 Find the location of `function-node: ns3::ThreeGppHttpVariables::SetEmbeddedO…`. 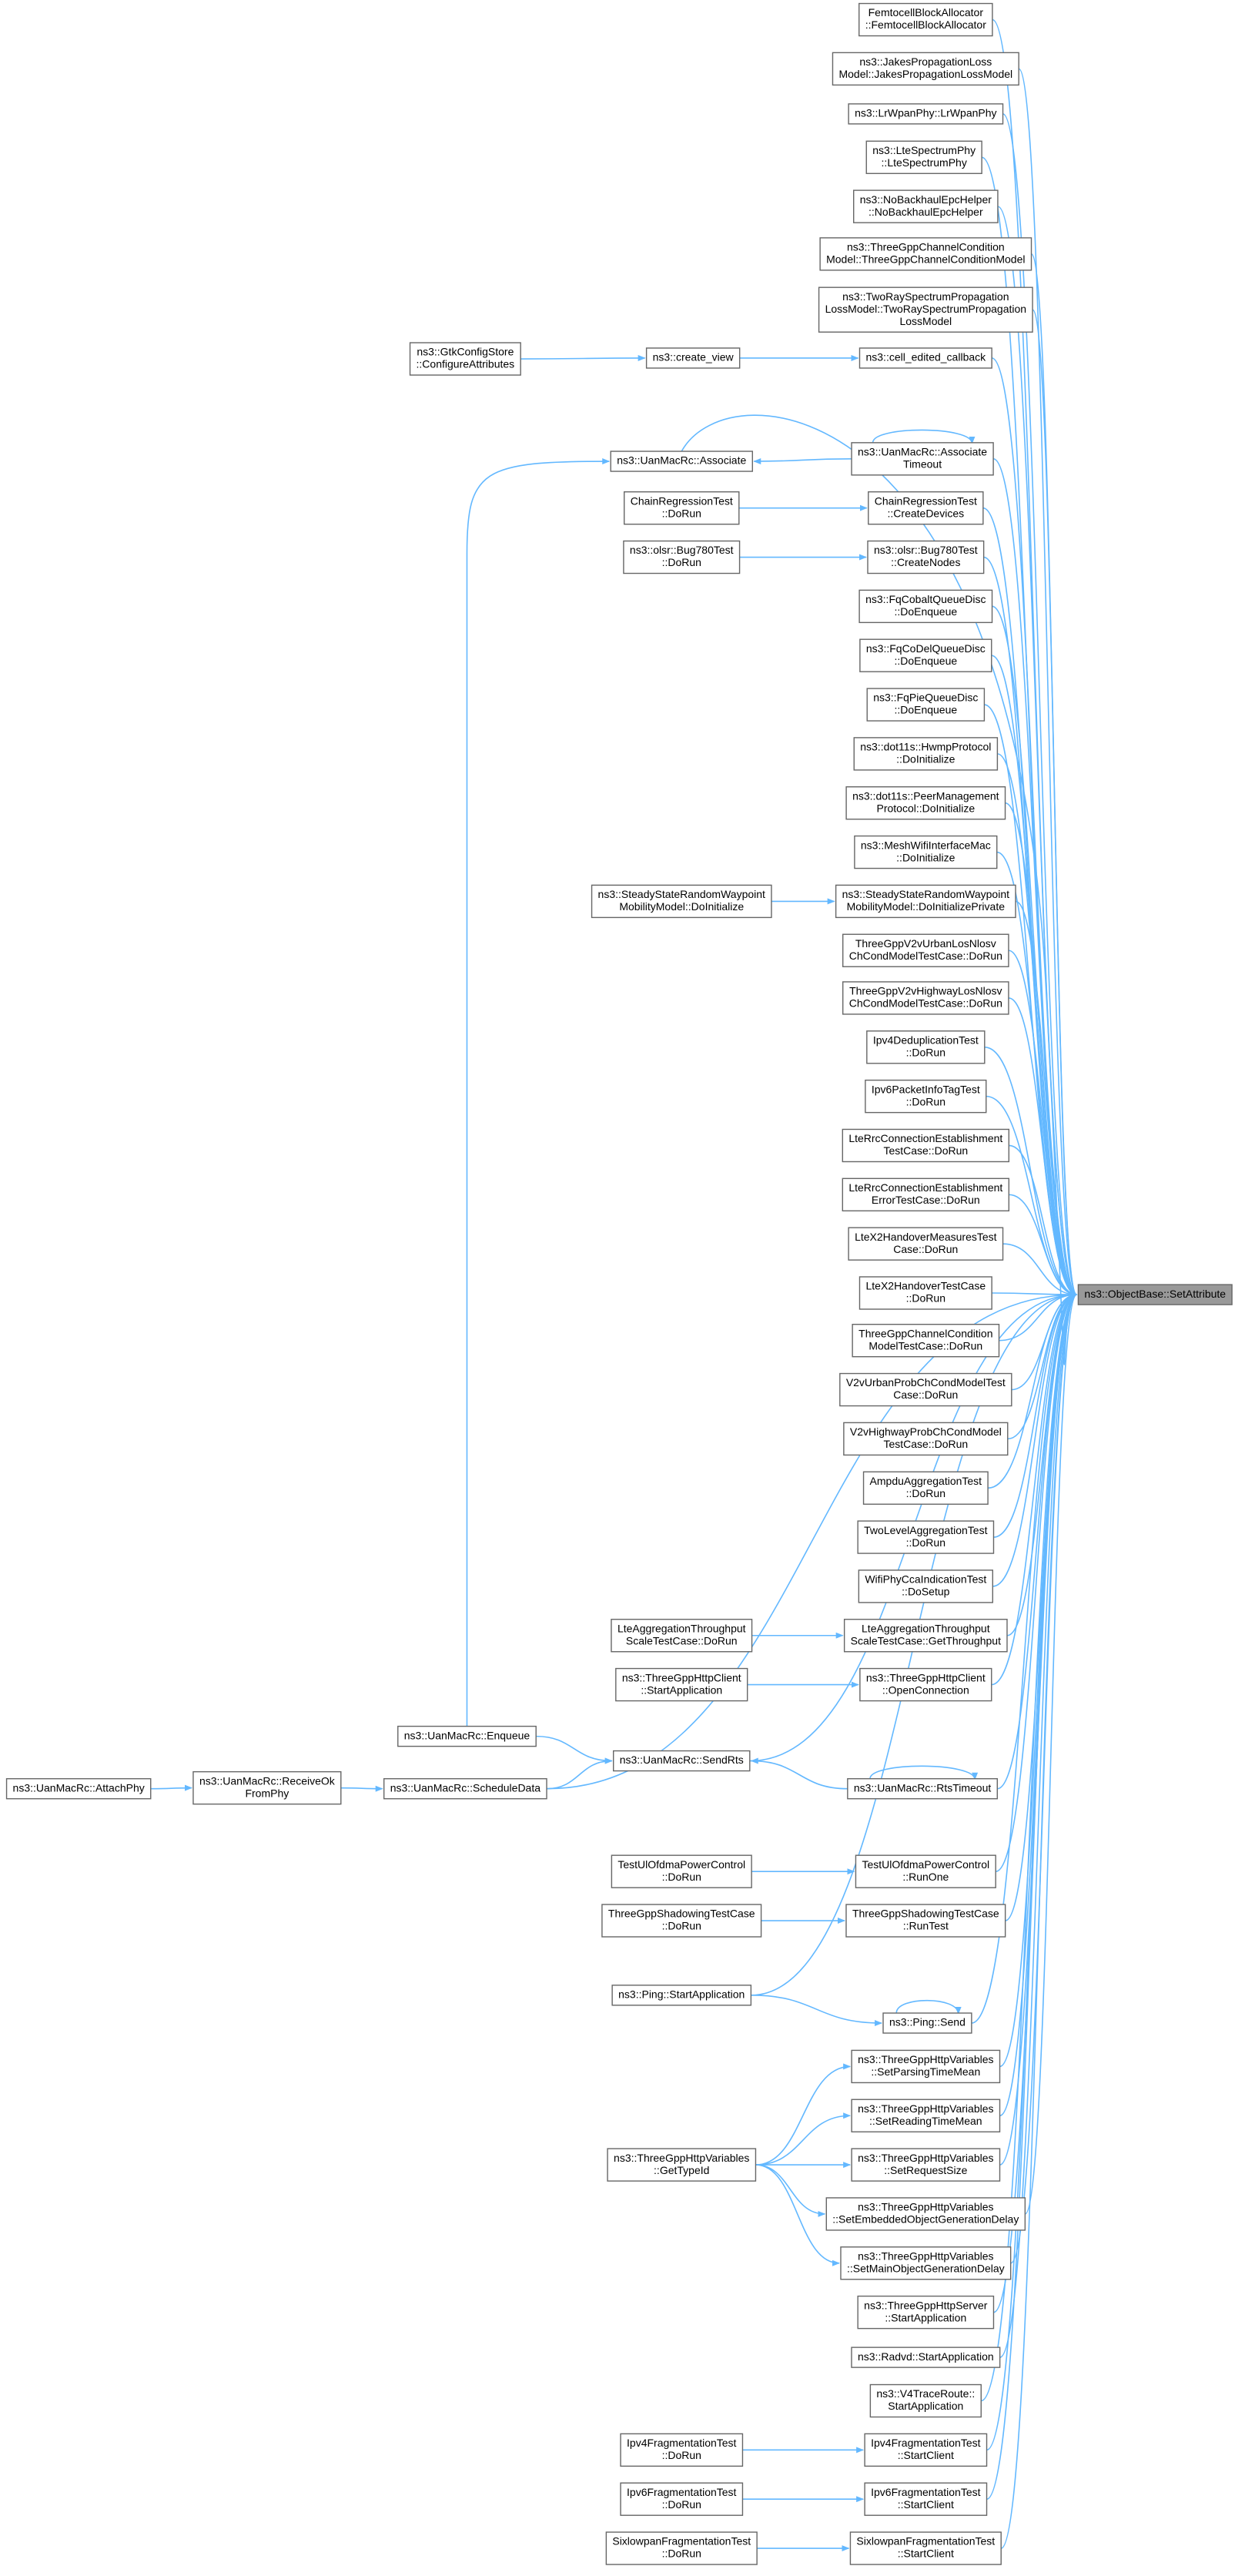

function-node: ns3::ThreeGppHttpVariables::SetEmbeddedO… is located at coordinates (925, 2214).